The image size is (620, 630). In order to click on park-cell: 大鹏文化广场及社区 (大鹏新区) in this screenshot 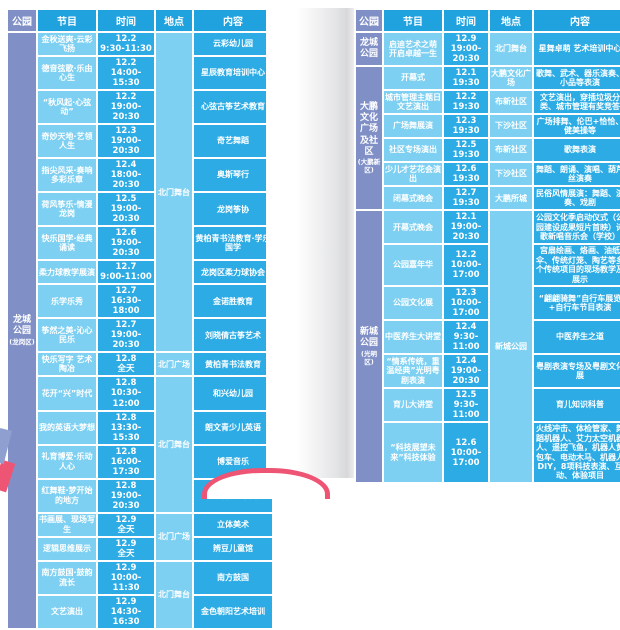, I will do `click(369, 138)`.